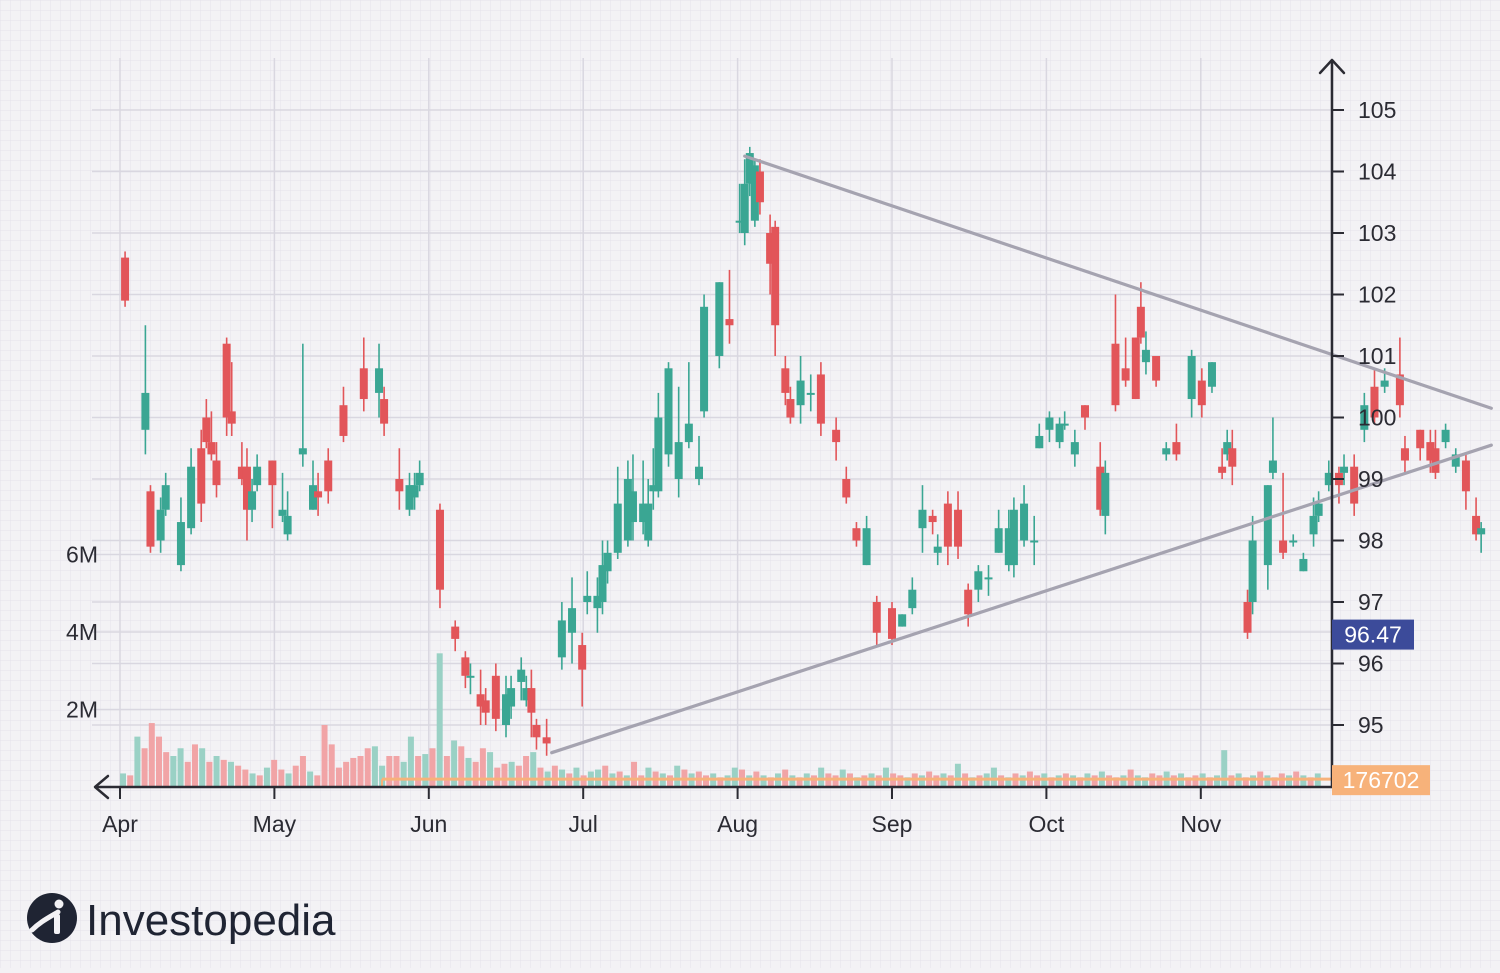 The height and width of the screenshot is (973, 1500). I want to click on volume-level-label: 176702, so click(1381, 780).